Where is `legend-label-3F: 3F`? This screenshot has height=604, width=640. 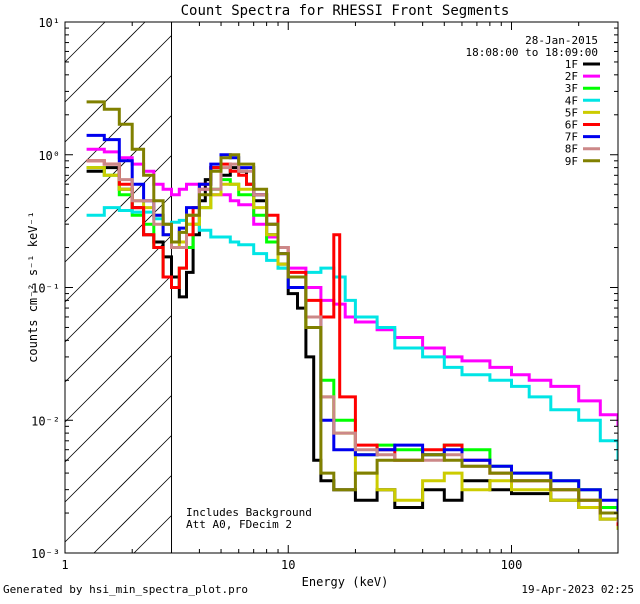
legend-label-3F: 3F is located at coordinates (571, 88).